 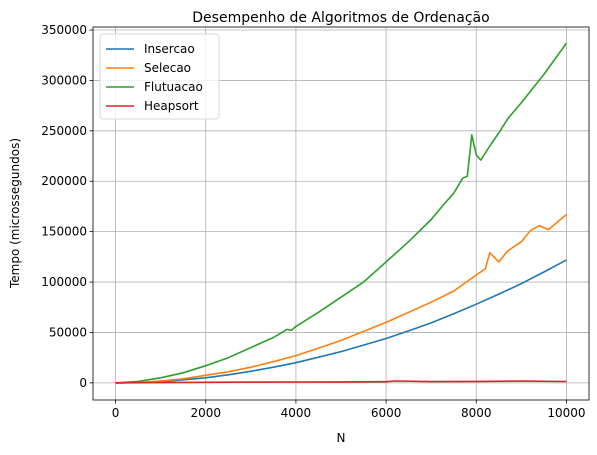 I want to click on legend-label: Insercao, so click(x=169, y=49).